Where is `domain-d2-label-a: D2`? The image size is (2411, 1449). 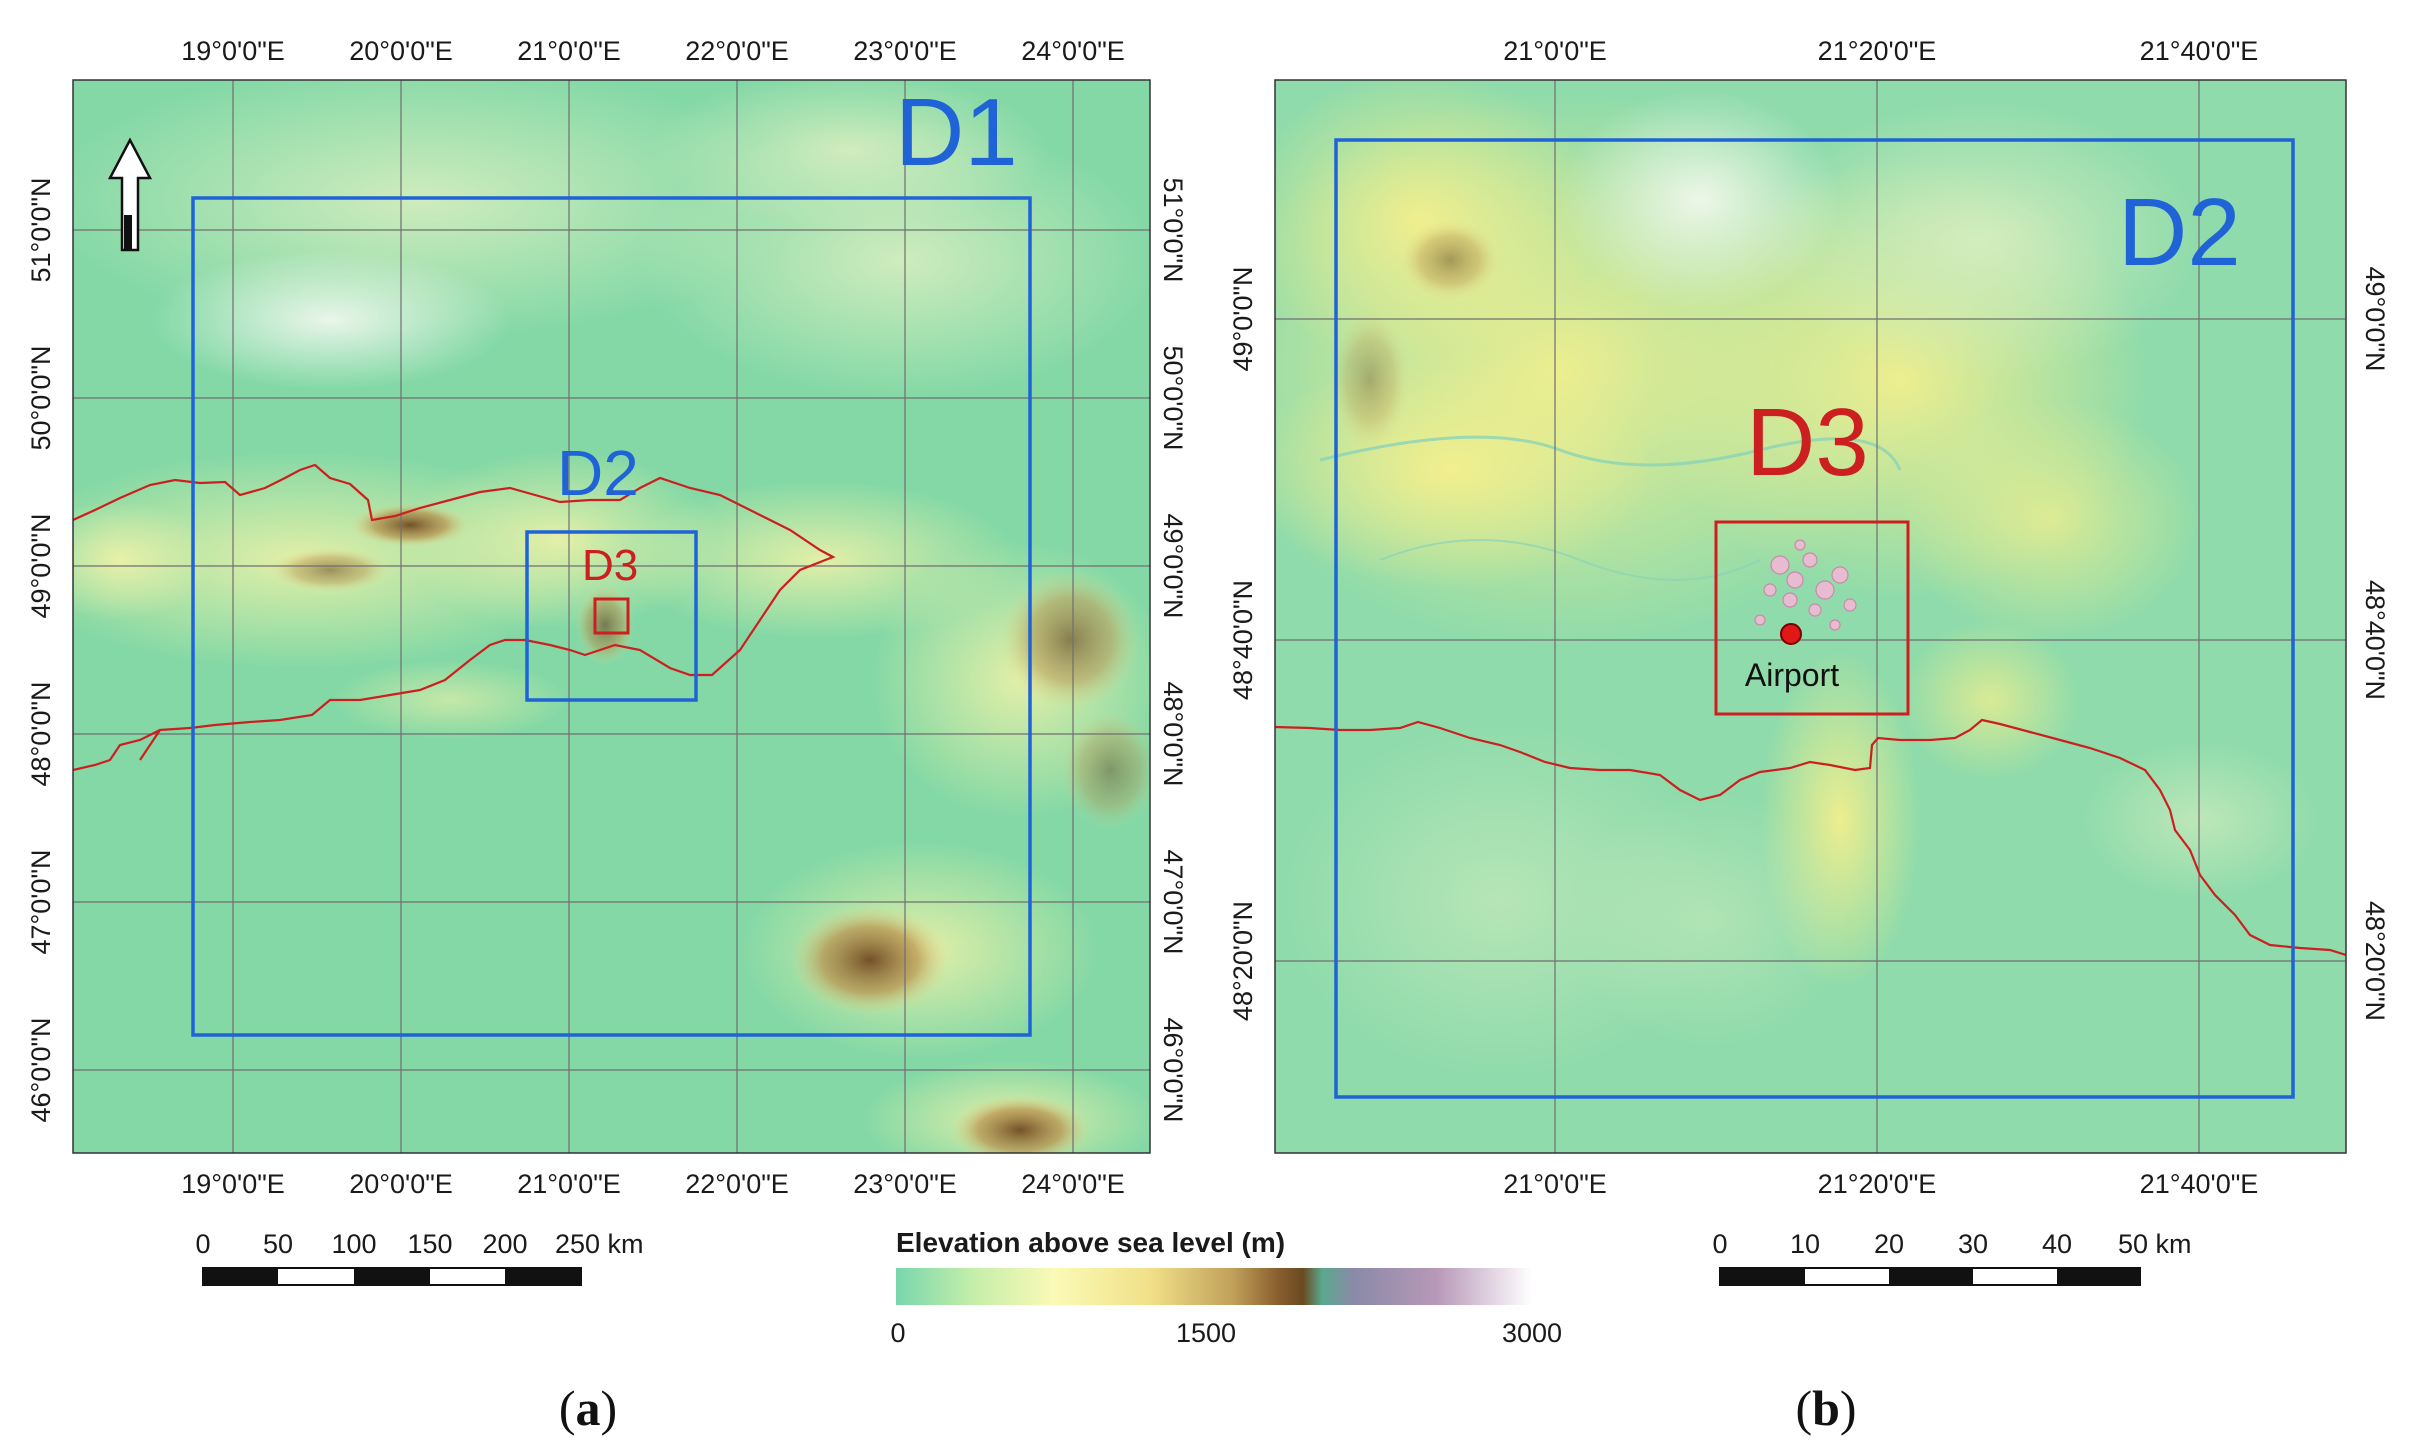 domain-d2-label-a: D2 is located at coordinates (598, 473).